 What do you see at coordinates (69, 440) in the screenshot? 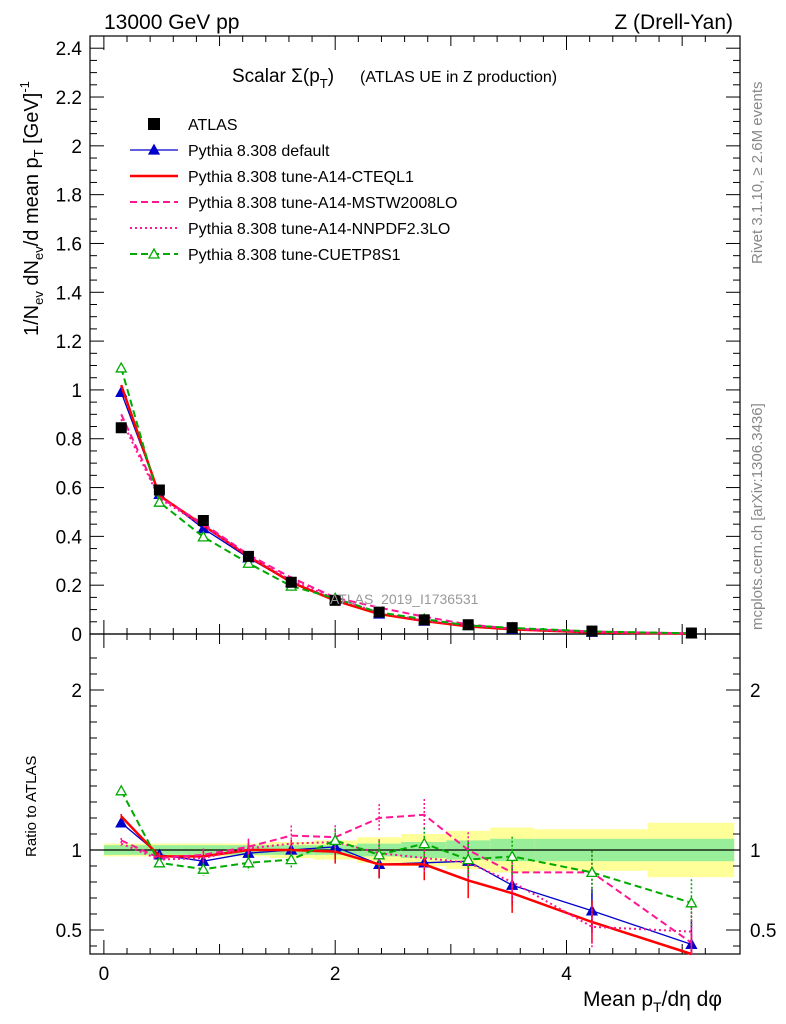
I see `main-ytick-label: 0.8` at bounding box center [69, 440].